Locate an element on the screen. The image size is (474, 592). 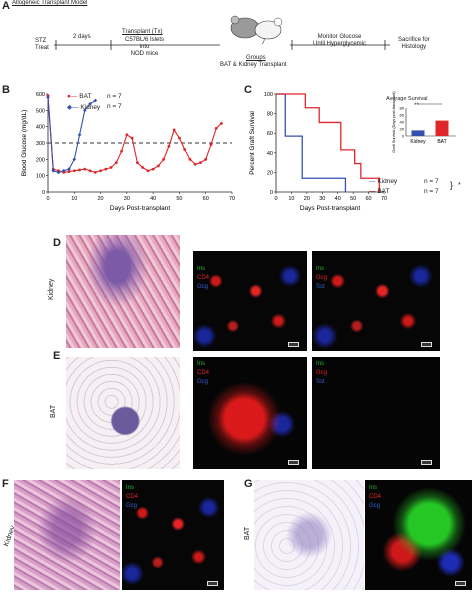
y-tick-label: 40 is located at coordinates (270, 154).